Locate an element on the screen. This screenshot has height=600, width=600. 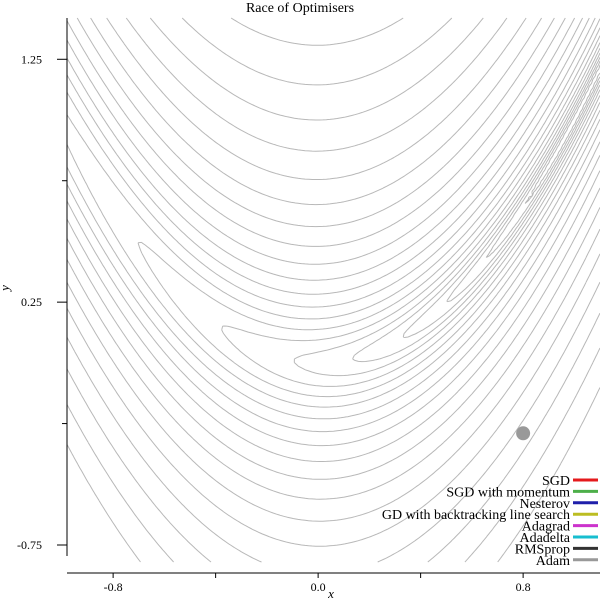
legend-label: GD with backtracking line search is located at coordinates (476, 515).